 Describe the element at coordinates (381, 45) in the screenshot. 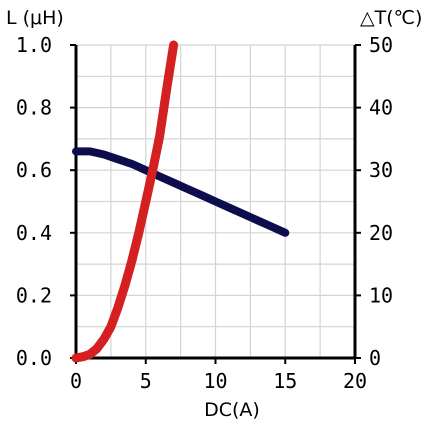

I see `y-right-tick-label: 50` at that location.